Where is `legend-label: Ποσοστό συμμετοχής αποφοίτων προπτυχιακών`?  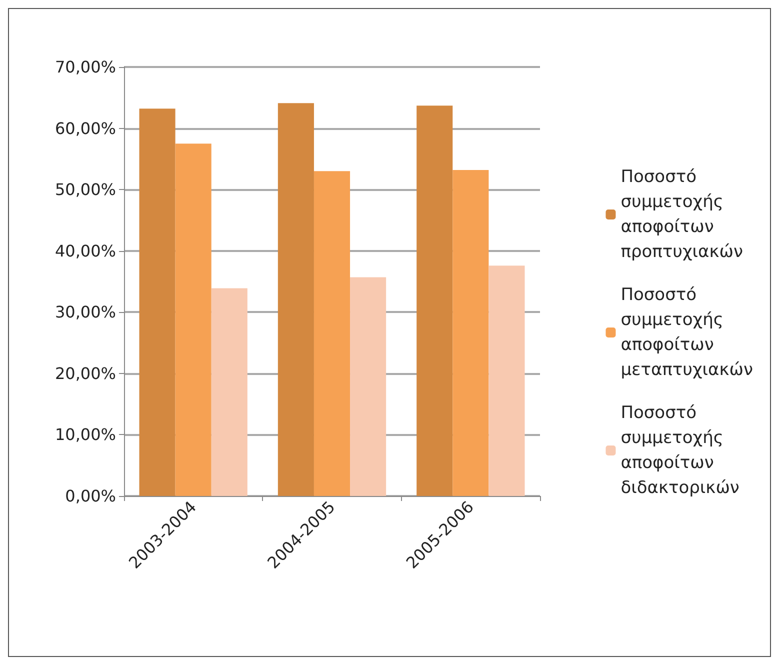
legend-label: Ποσοστό συμμετοχής αποφοίτων προπτυχιακών is located at coordinates (681, 214).